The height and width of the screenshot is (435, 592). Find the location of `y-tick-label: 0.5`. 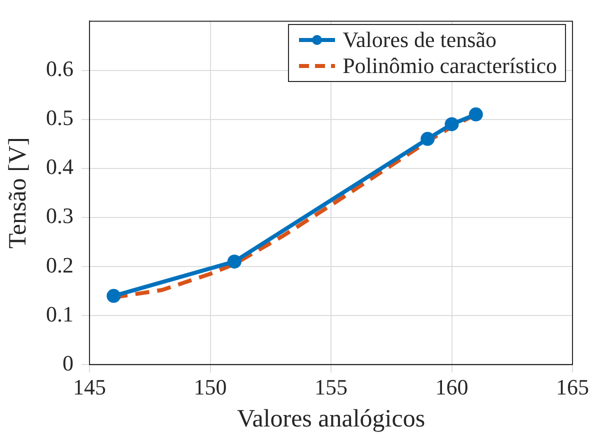

y-tick-label: 0.5 is located at coordinates (60, 117).